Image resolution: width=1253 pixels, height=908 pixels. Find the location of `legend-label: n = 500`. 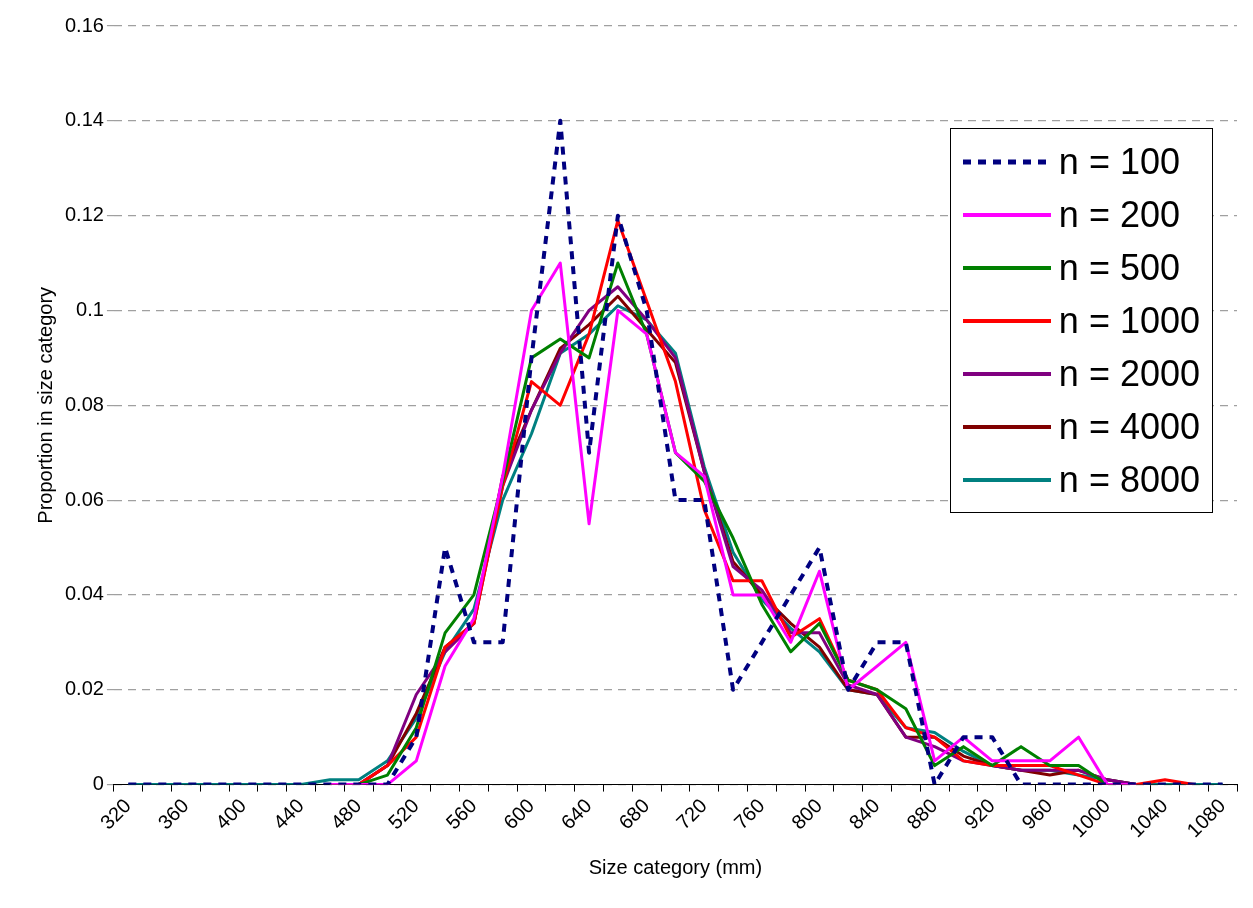

legend-label: n = 500 is located at coordinates (1119, 267).